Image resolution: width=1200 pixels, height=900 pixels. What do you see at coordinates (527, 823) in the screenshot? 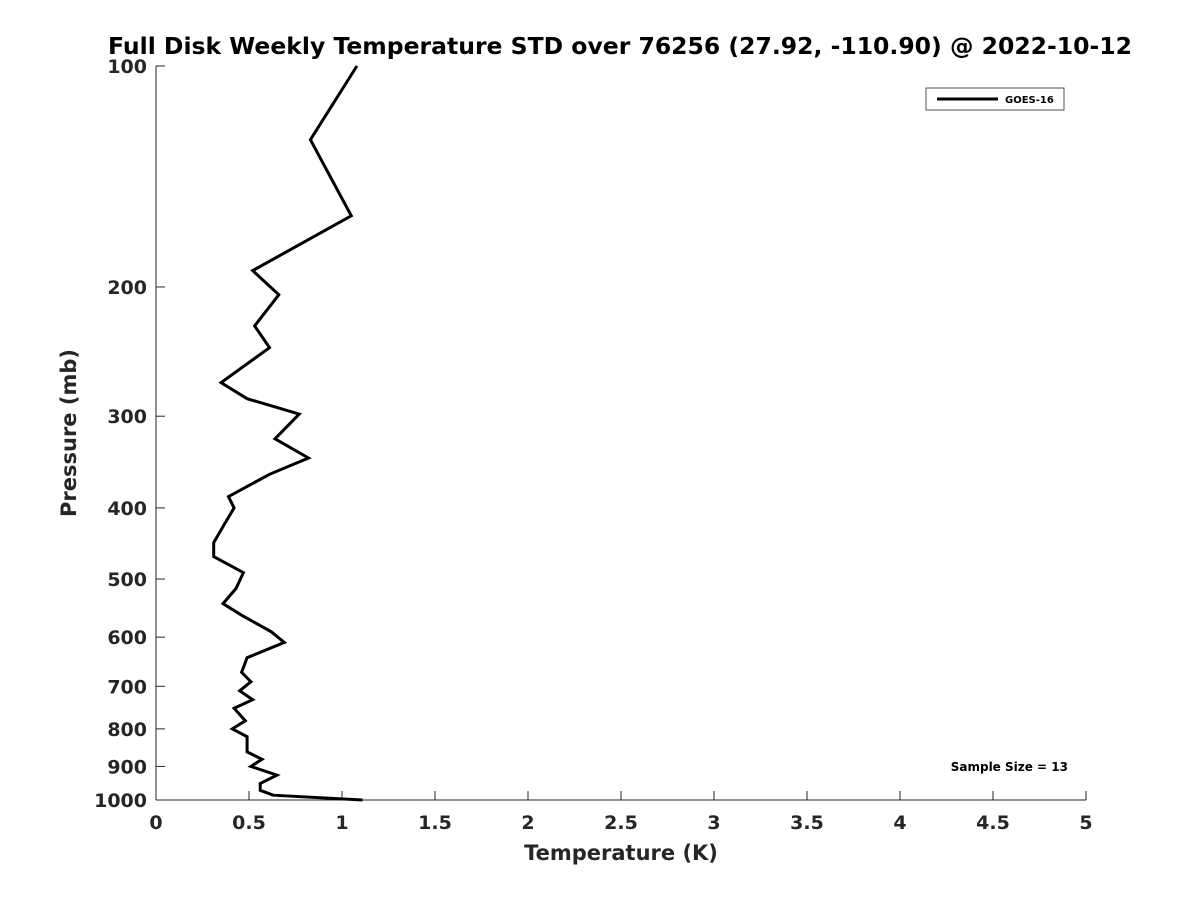
I see `x-tick-label: 2` at bounding box center [527, 823].